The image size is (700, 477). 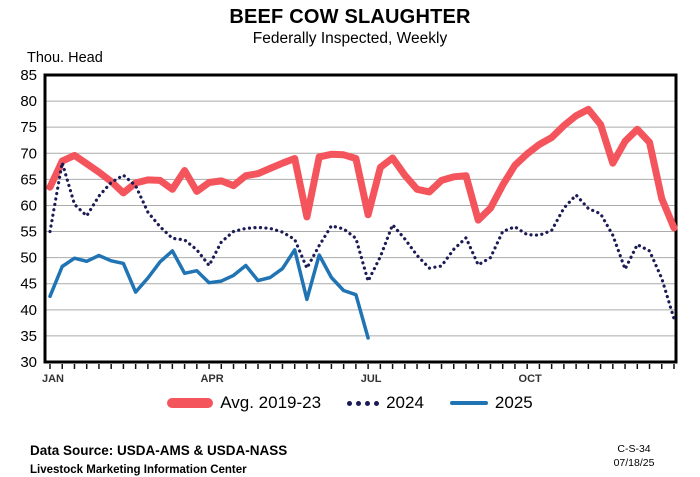 I want to click on organization-text: Livestock Marketing Information Center, so click(x=138, y=470).